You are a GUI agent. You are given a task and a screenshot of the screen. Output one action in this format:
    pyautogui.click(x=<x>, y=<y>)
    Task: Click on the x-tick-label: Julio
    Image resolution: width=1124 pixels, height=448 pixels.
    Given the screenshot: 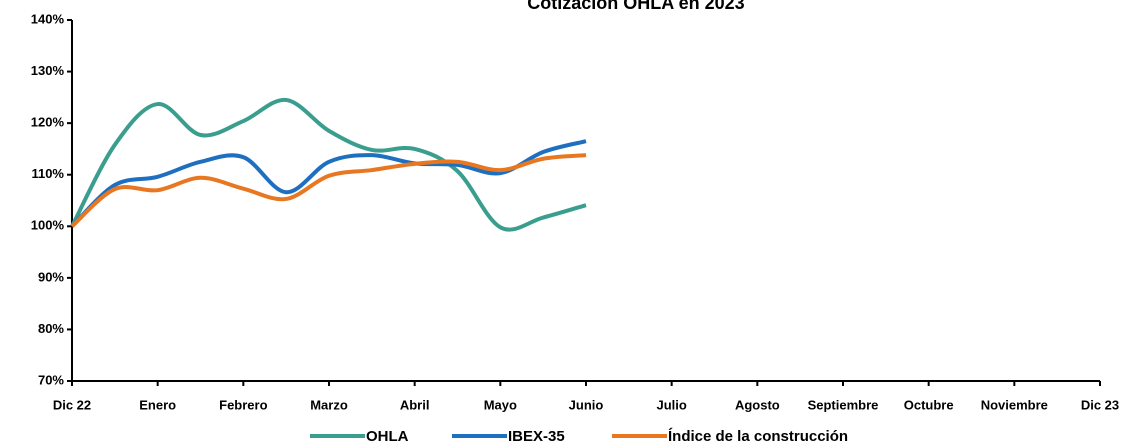 What is the action you would take?
    pyautogui.click(x=671, y=404)
    